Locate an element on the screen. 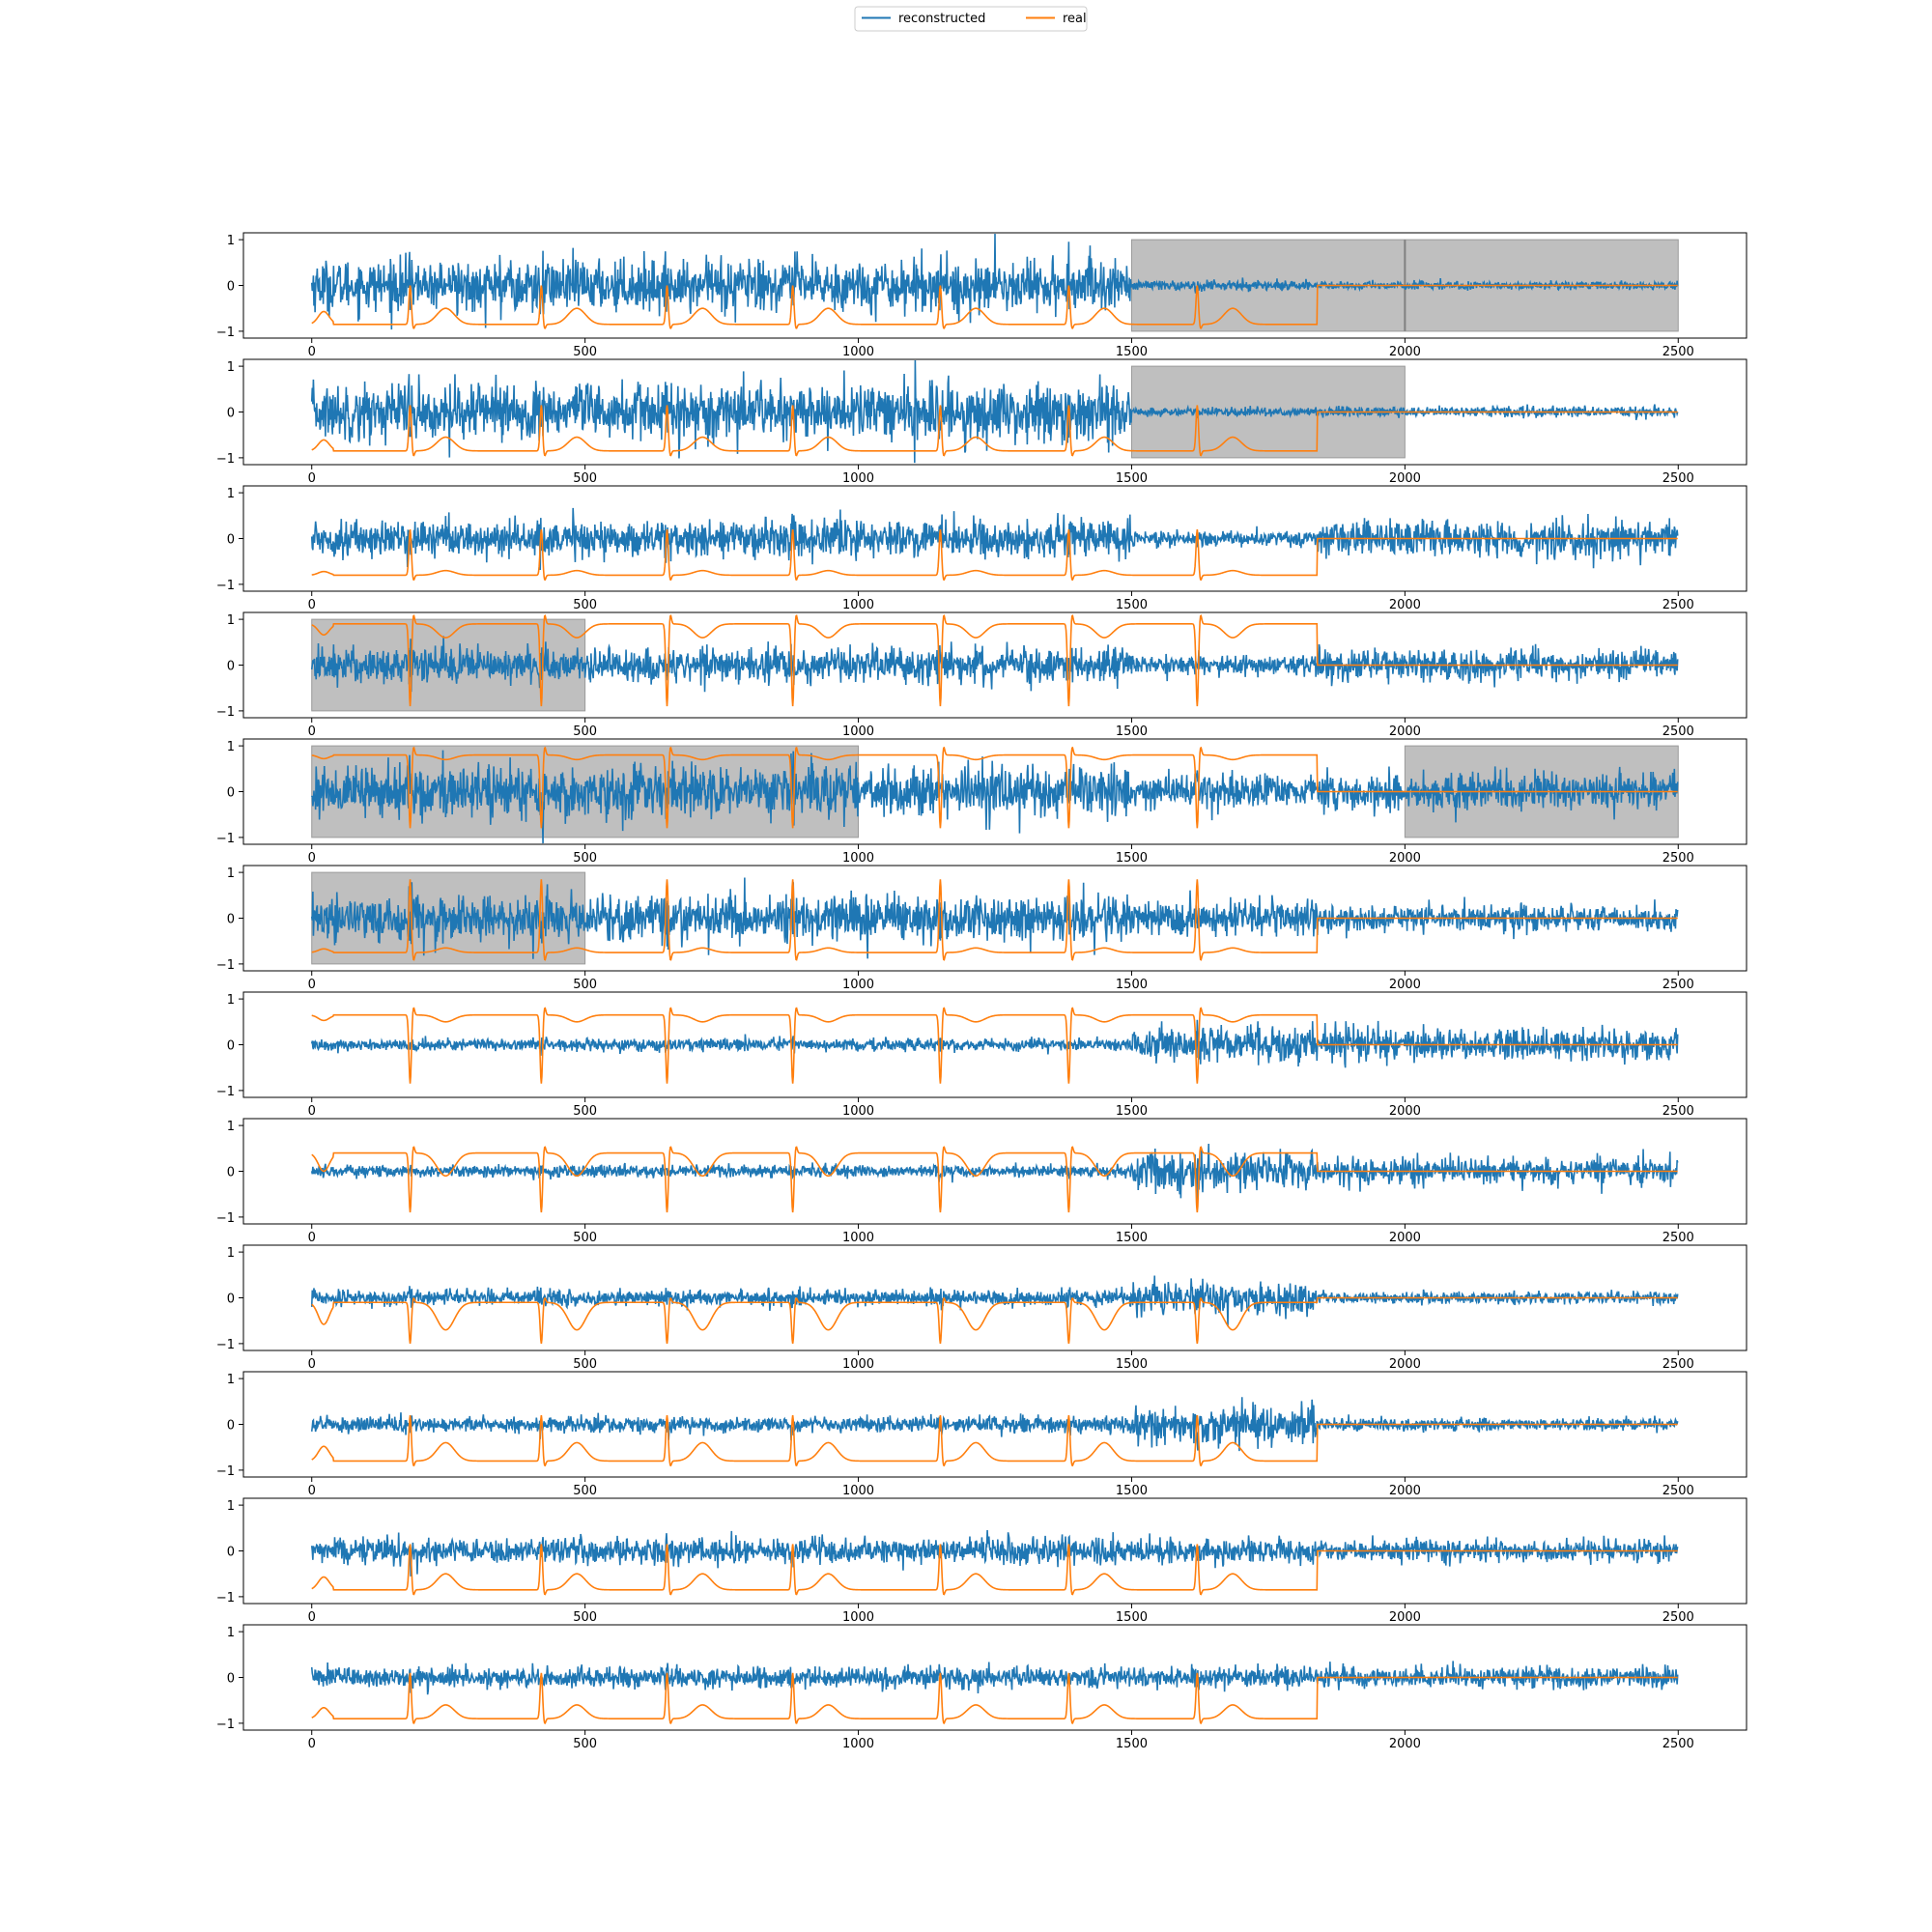 The image size is (1932, 1932). subplot-10: −1 0 1 0 500 1000 1500 2000 2500 is located at coordinates (981, 1434).